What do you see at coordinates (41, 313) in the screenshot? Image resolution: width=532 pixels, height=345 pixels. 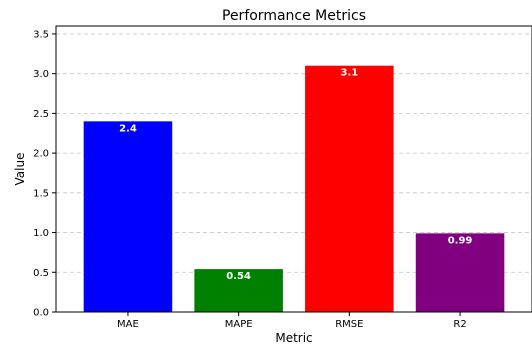 I see `y-tick-label: 0.0` at bounding box center [41, 313].